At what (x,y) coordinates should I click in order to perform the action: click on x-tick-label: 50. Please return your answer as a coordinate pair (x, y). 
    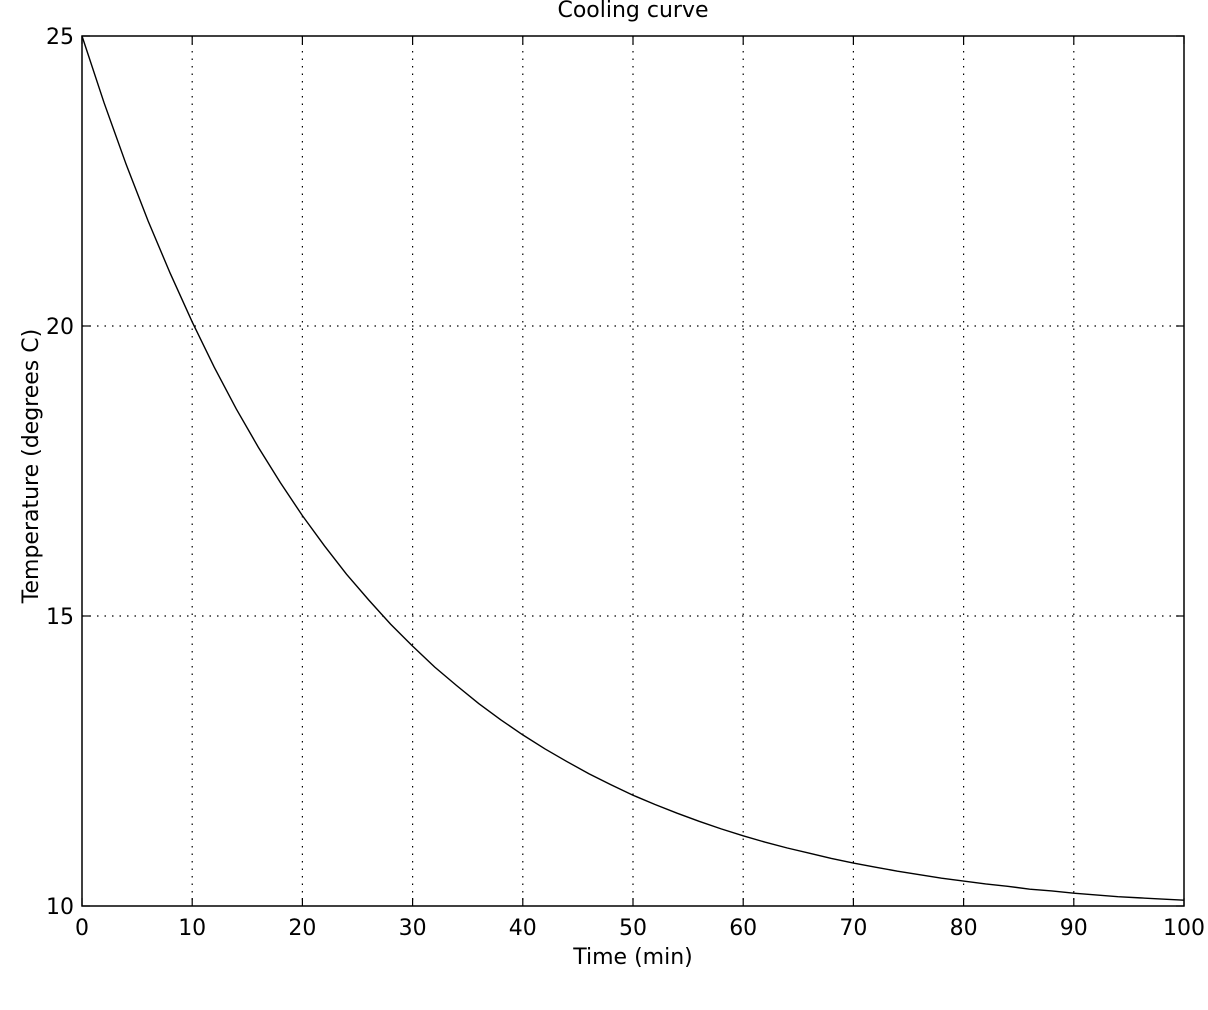
    Looking at the image, I should click on (633, 928).